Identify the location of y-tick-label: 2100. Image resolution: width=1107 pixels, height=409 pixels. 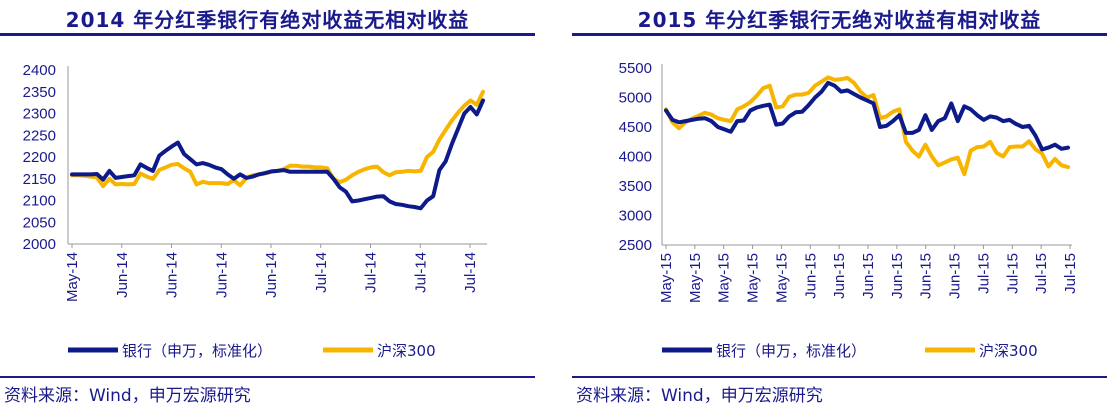
(39, 201).